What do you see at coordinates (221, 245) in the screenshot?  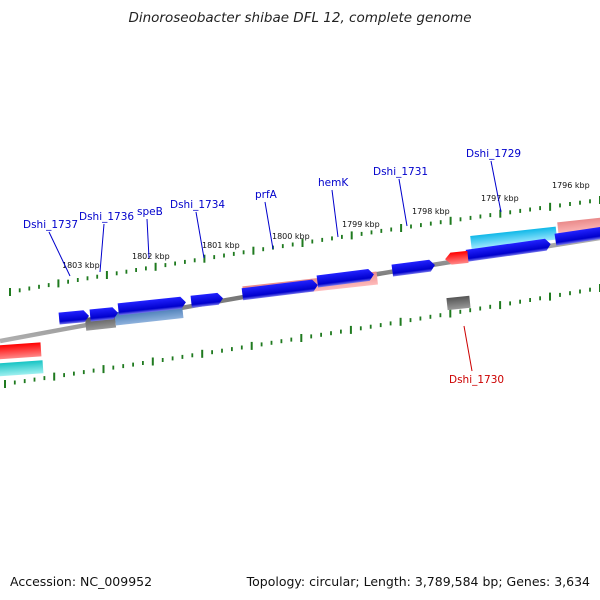 I see `scale-label: 1801 kbp` at bounding box center [221, 245].